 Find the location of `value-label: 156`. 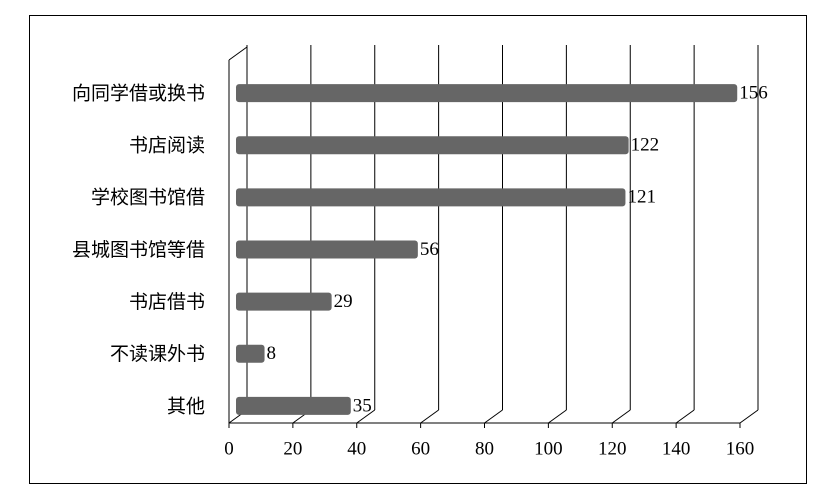

value-label: 156 is located at coordinates (753, 92).